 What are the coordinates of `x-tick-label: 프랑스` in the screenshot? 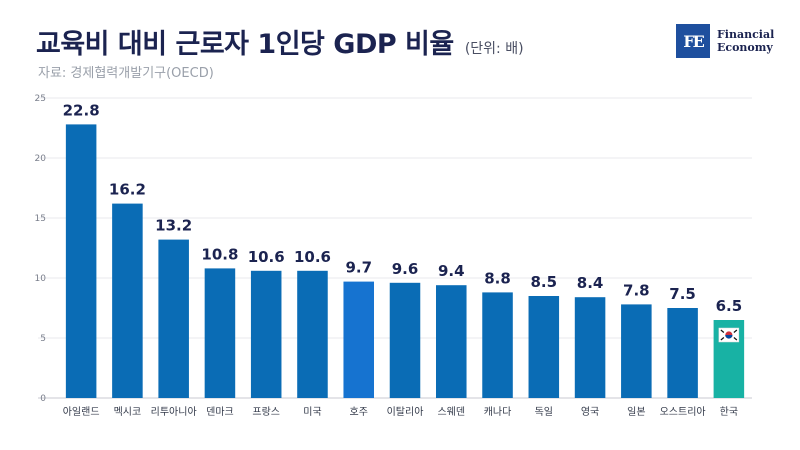 It's located at (266, 412).